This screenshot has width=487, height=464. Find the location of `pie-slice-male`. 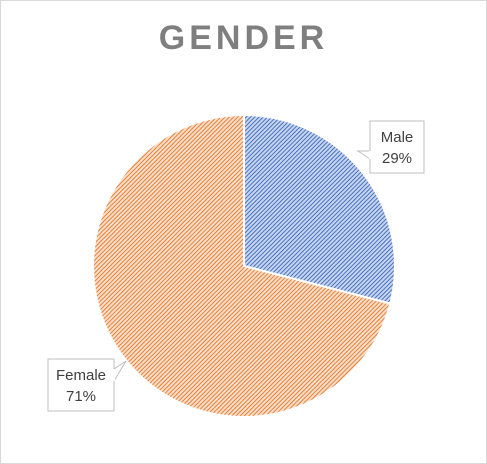

pie-slice-male is located at coordinates (319, 209).